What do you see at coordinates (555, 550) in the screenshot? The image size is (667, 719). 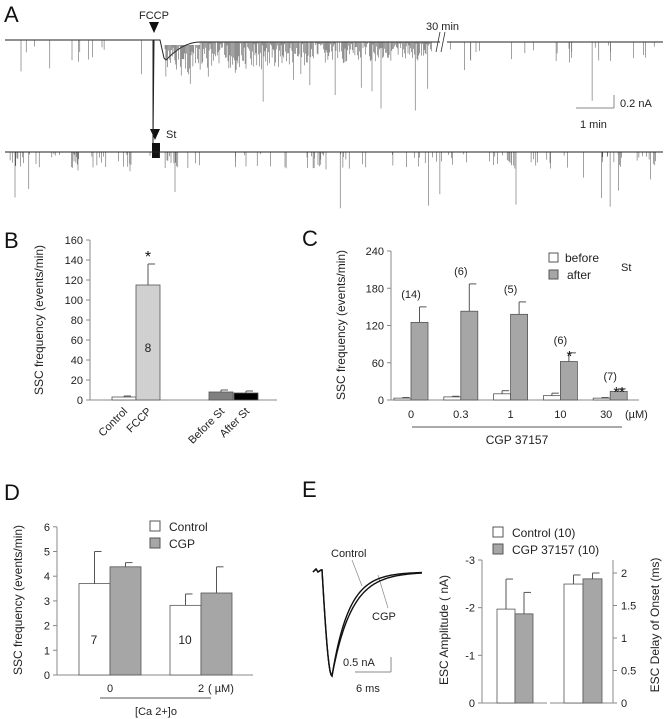 I see `e-legend-label: CGP 37157 (10)` at bounding box center [555, 550].